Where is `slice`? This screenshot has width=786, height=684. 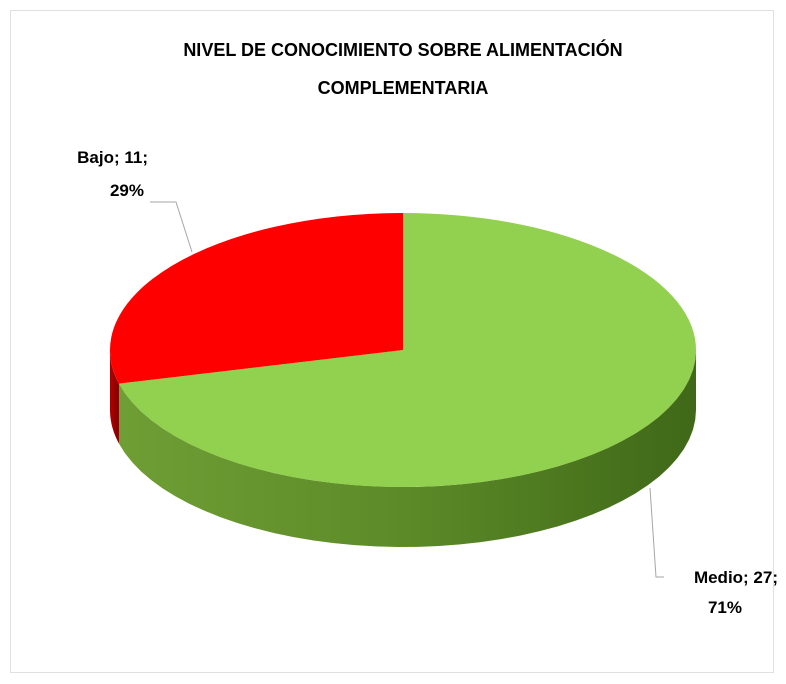
slice is located at coordinates (257, 298).